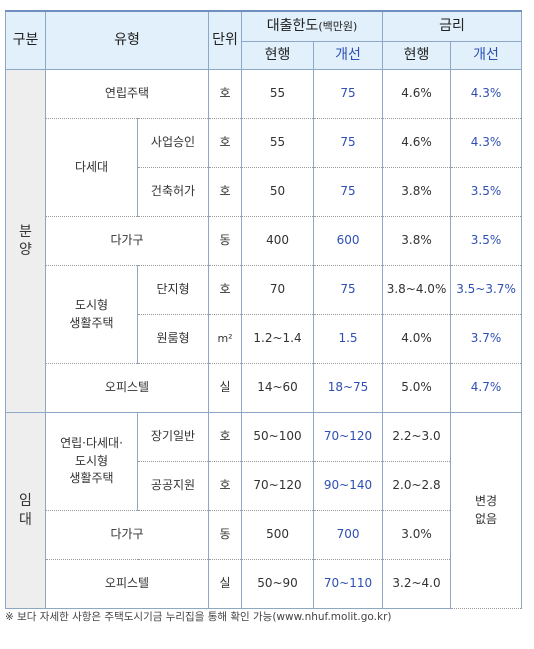 Image resolution: width=534 pixels, height=649 pixels. Describe the element at coordinates (486, 339) in the screenshot. I see `rate-improved: 3.7%` at that location.